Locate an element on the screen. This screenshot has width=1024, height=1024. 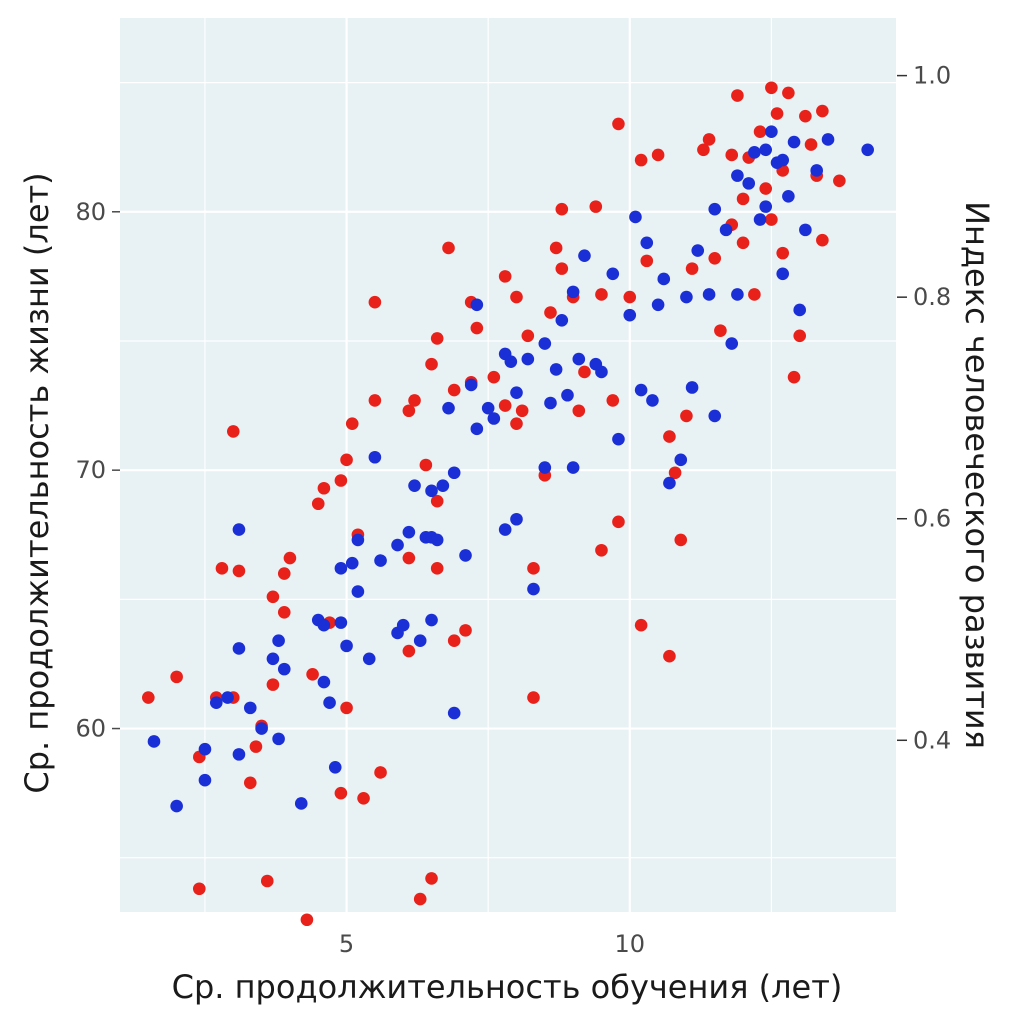
y-axis-title: Ср. продолжительность жизни (лет) is located at coordinates (37, 482).